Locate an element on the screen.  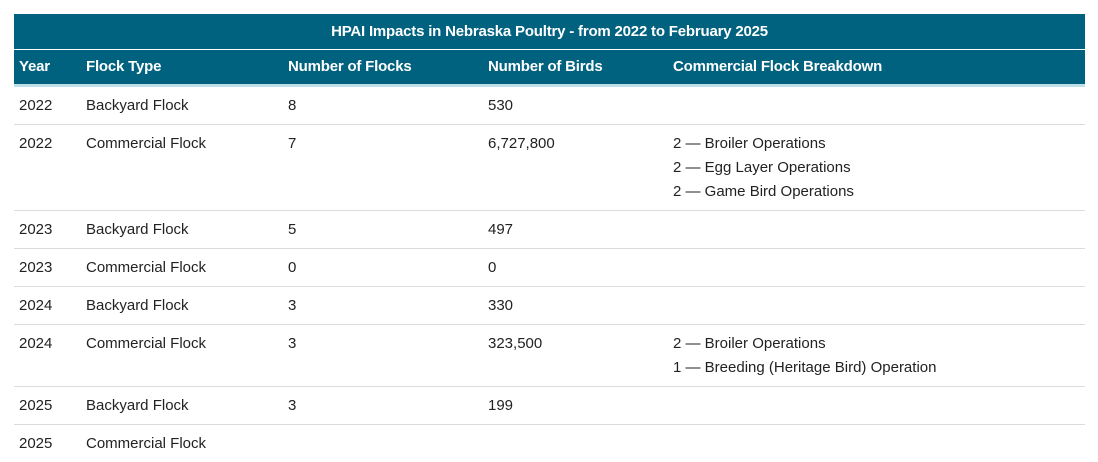
breakdown-line: 2 — Game Bird Operations is located at coordinates (763, 191).